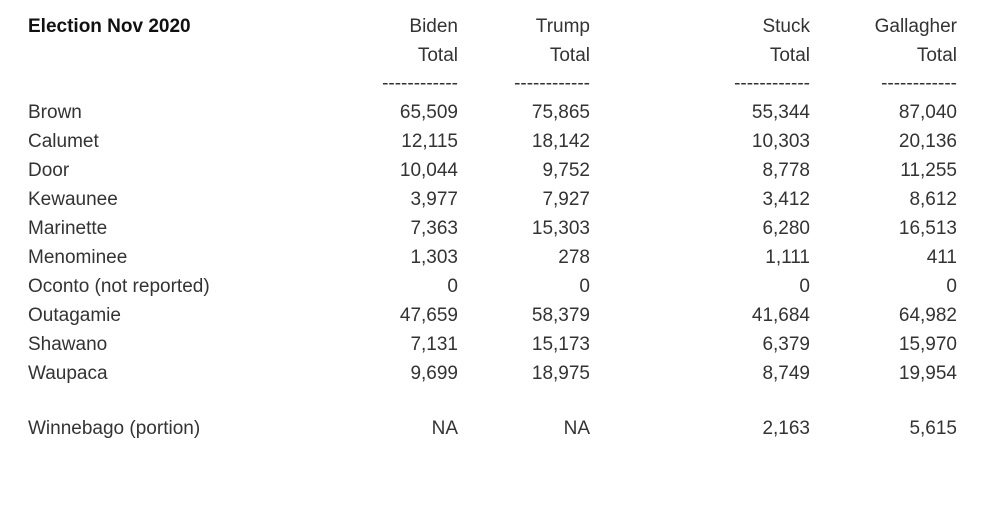 Image resolution: width=1001 pixels, height=514 pixels. What do you see at coordinates (109, 26) in the screenshot?
I see `report-title: Election Nov 2020` at bounding box center [109, 26].